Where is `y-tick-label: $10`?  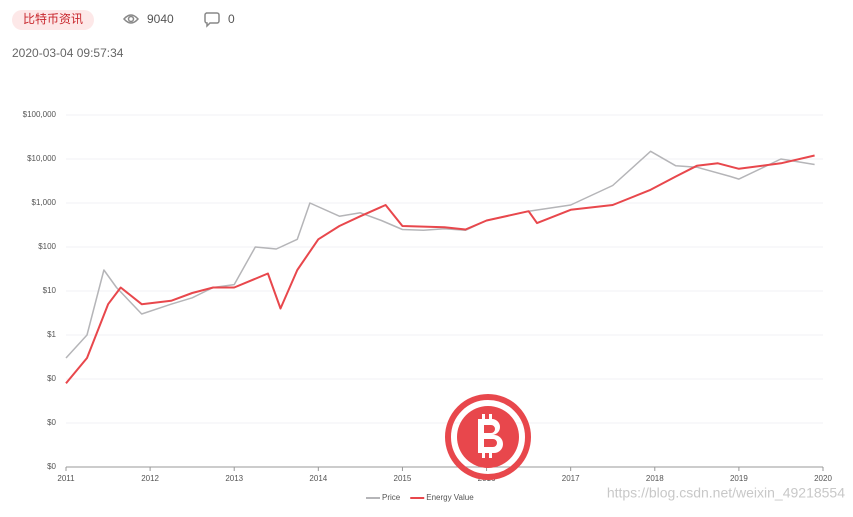
y-tick-label: $10 is located at coordinates (50, 290).